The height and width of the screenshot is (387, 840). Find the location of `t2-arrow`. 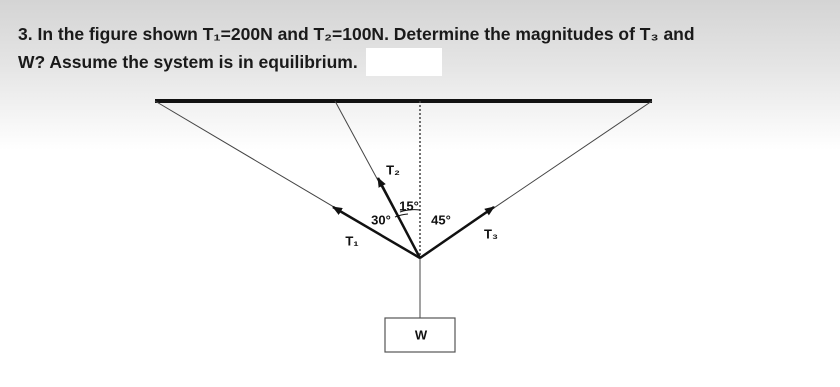

t2-arrow is located at coordinates (399, 218).